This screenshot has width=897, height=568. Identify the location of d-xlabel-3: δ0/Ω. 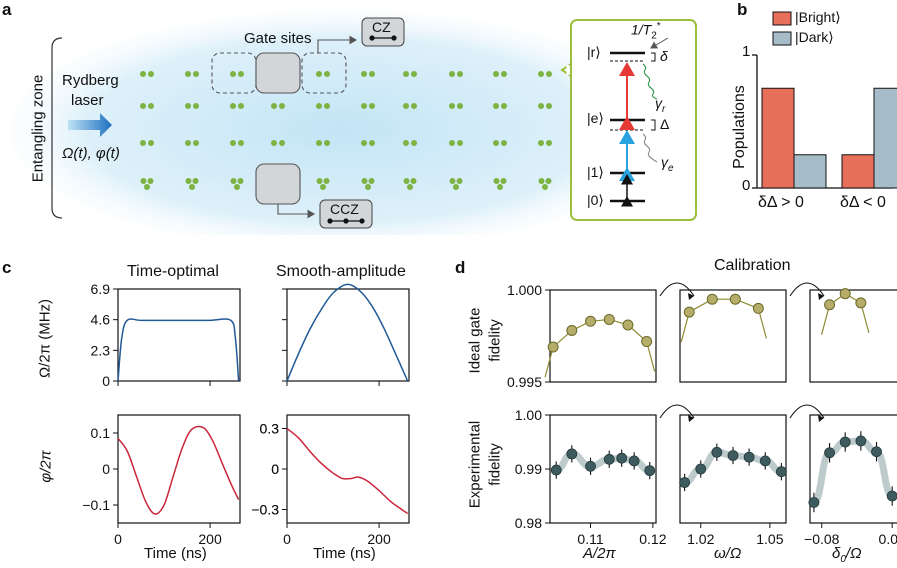
(847, 555).